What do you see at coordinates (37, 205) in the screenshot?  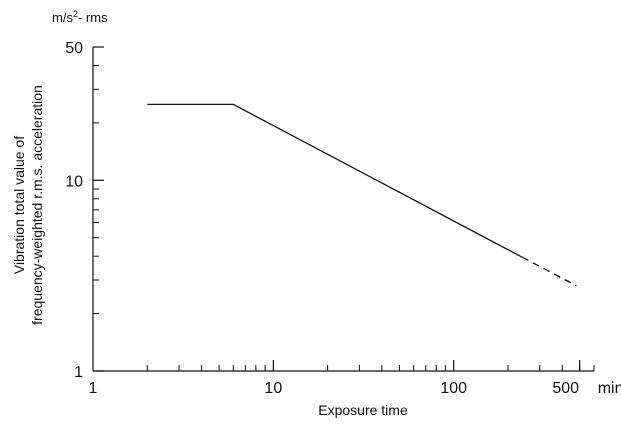 I see `y-axis-label-line2: frequency-weighted r.m.s. acceleration` at bounding box center [37, 205].